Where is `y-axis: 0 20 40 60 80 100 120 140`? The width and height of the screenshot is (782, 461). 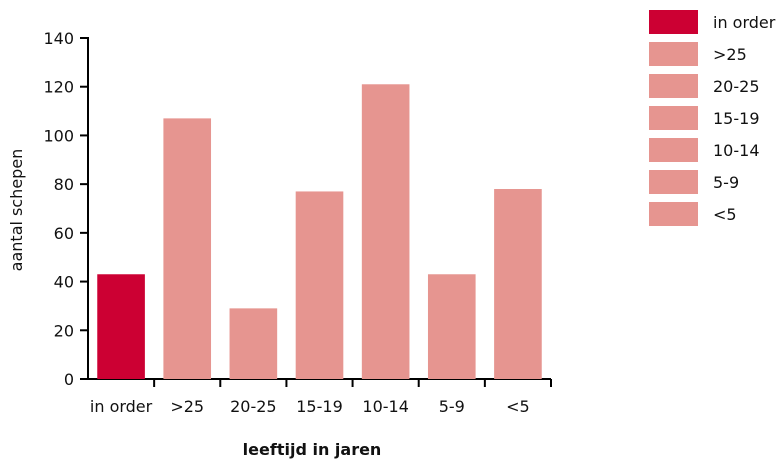
y-axis: 0 20 40 60 80 100 120 140 is located at coordinates (66, 209).